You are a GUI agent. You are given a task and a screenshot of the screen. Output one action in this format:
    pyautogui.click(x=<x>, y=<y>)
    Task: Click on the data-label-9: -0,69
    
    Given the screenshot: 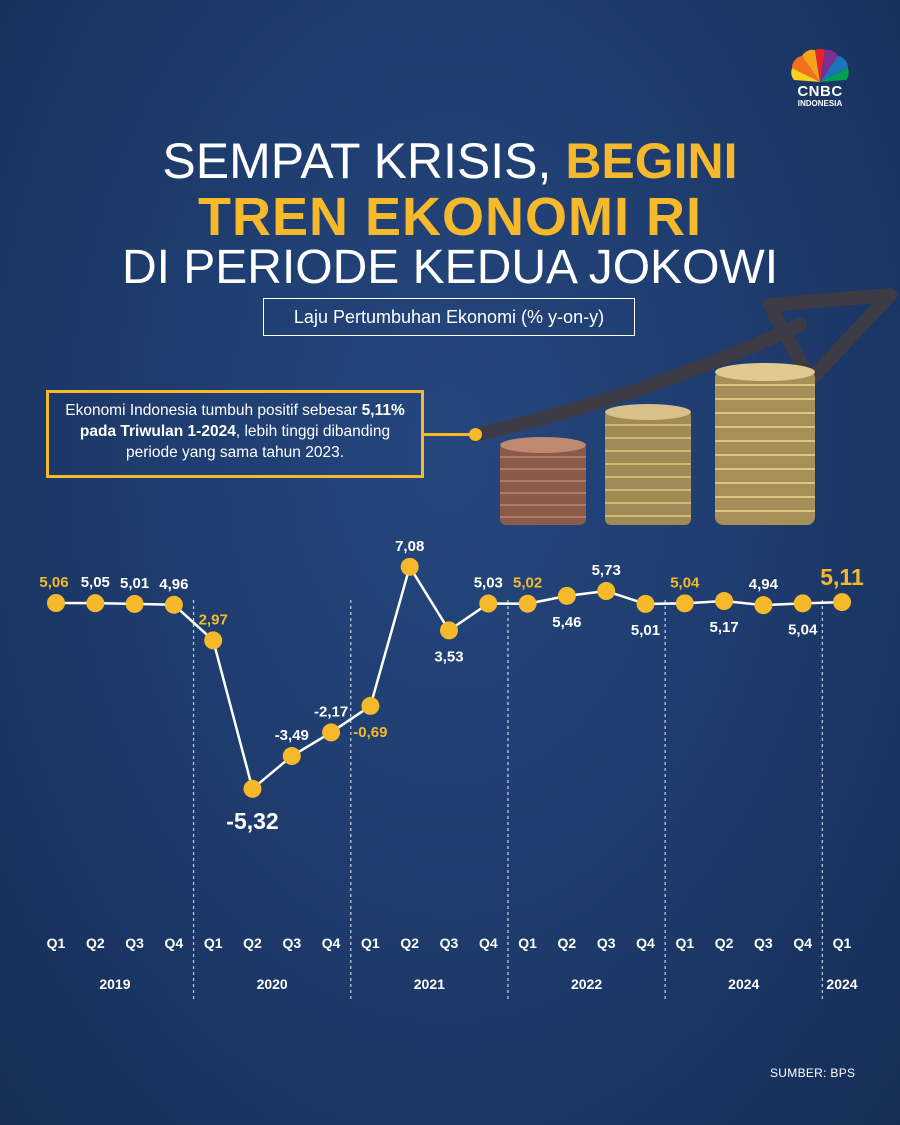 What is the action you would take?
    pyautogui.click(x=370, y=732)
    